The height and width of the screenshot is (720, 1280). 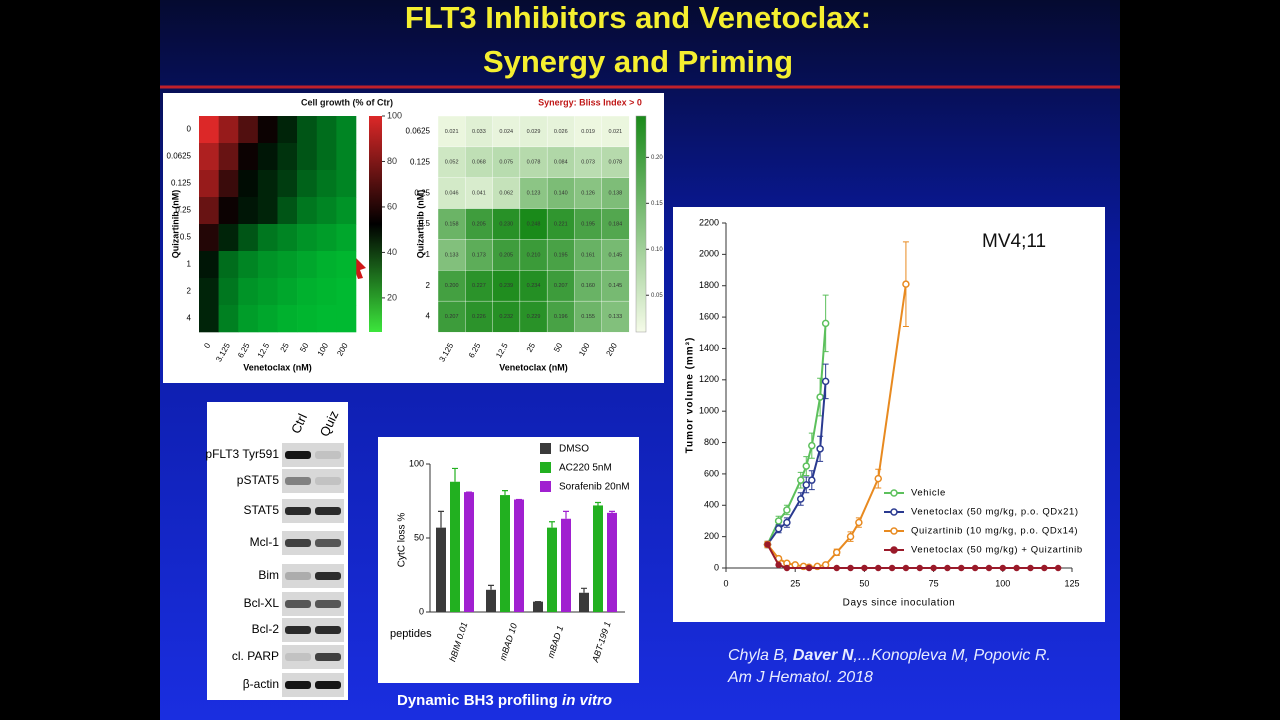 I want to click on cell-label: 0.155, so click(x=588, y=317).